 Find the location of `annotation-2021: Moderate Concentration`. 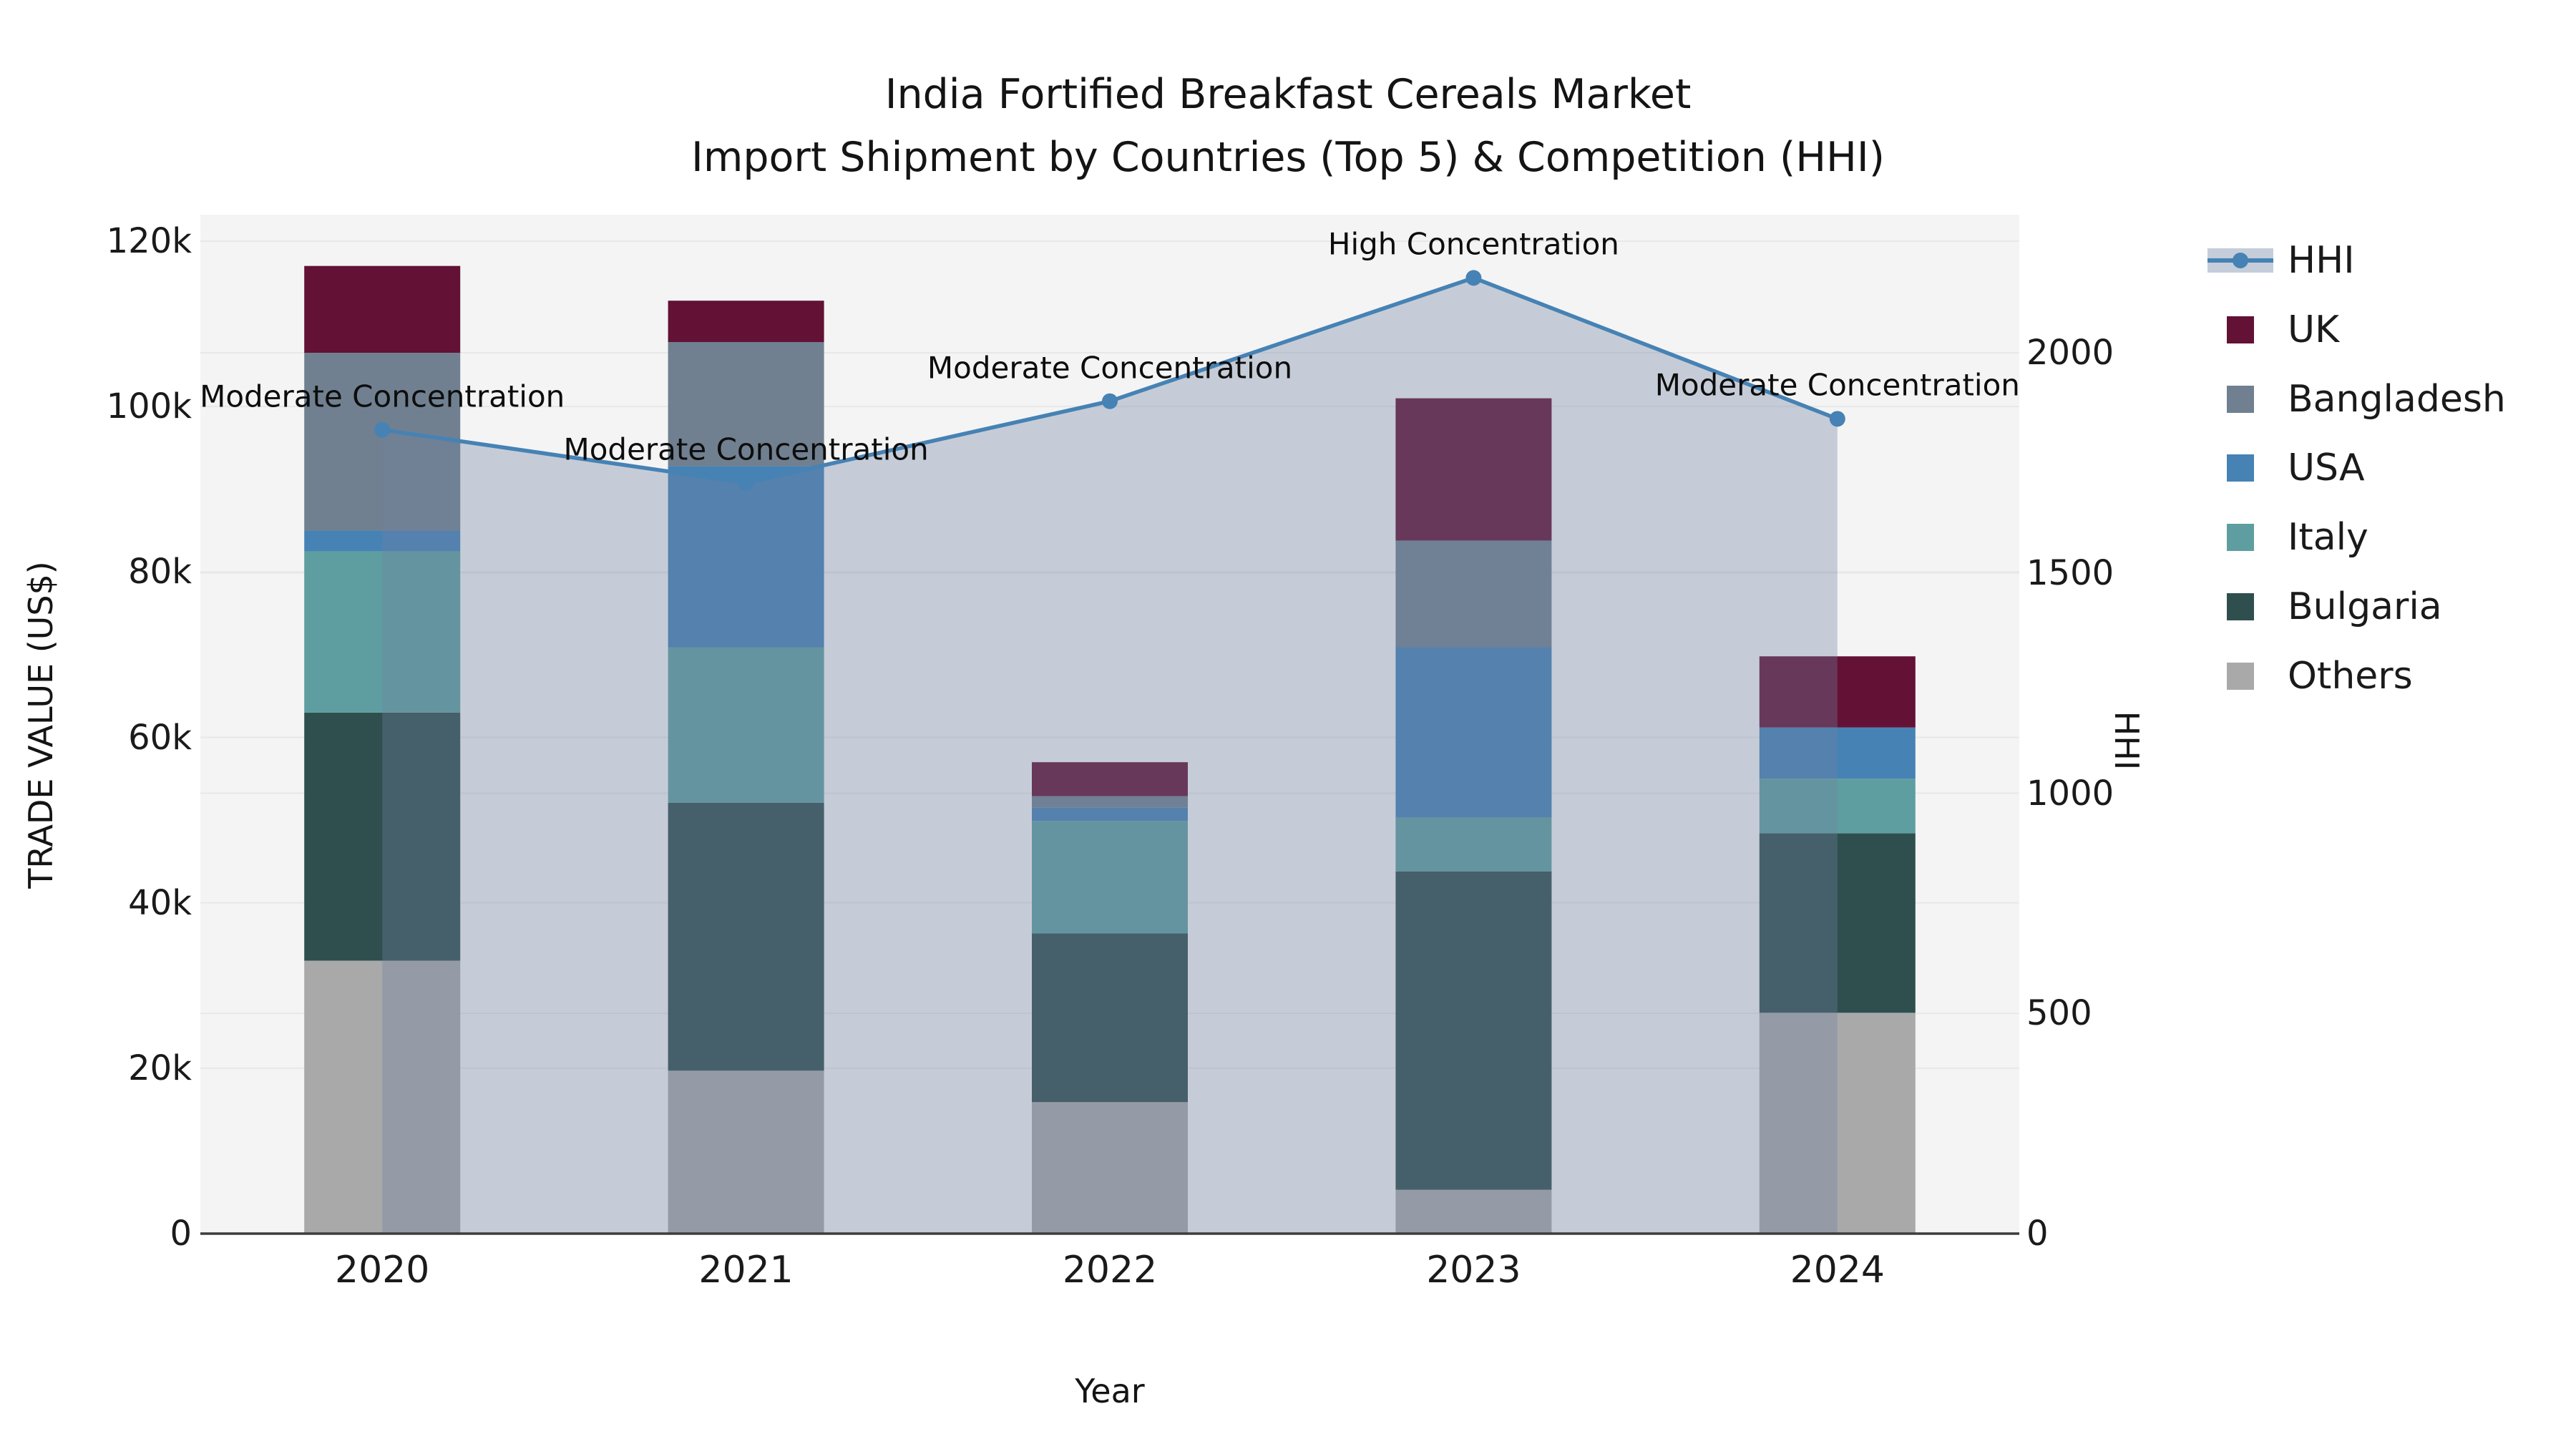

annotation-2021: Moderate Concentration is located at coordinates (746, 449).